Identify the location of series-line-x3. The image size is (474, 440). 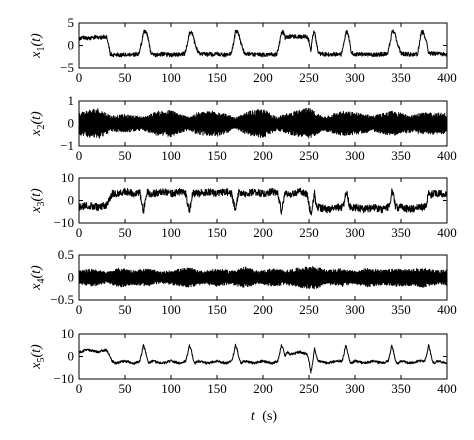
(263, 201).